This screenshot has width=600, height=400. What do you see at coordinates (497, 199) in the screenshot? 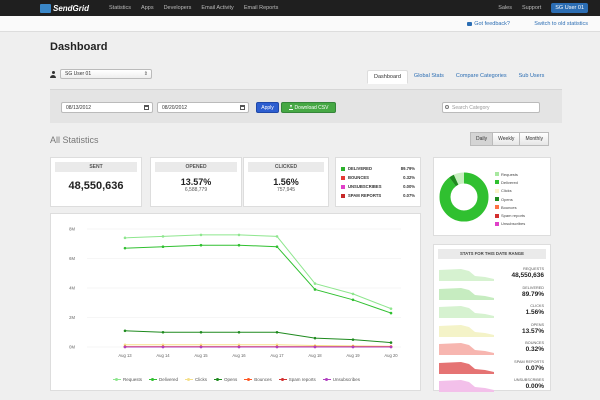
I see `donut-legend-swatch` at bounding box center [497, 199].